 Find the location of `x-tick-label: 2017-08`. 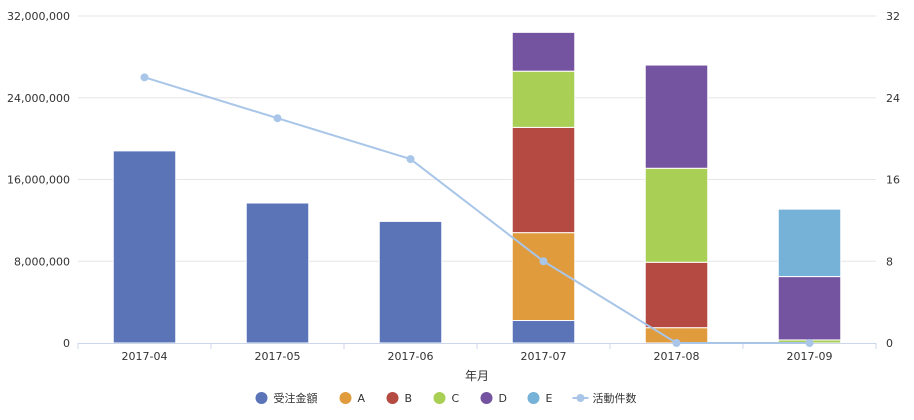

x-tick-label: 2017-08 is located at coordinates (677, 356).